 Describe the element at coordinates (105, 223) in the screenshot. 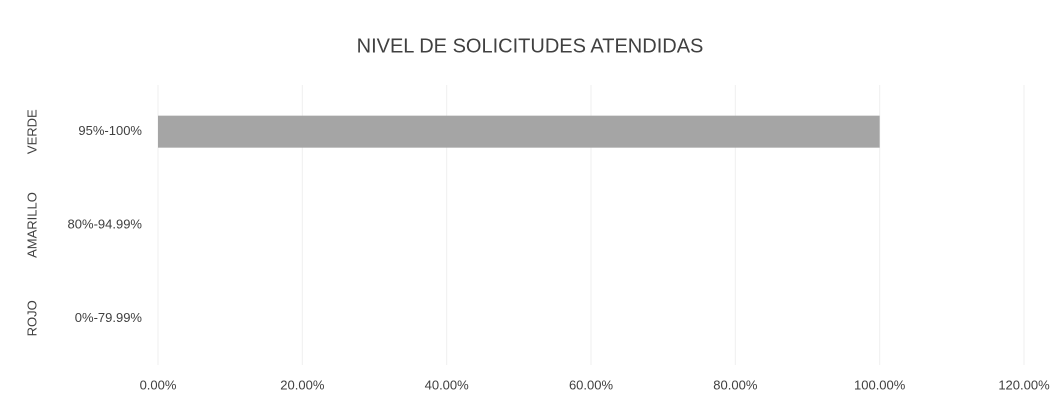

I see `y-tick-label: 80%-94.99%` at that location.